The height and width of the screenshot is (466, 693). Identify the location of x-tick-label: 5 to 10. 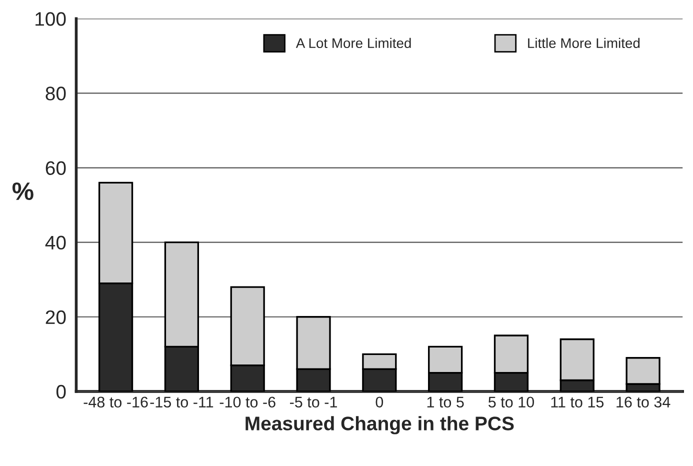
(511, 402).